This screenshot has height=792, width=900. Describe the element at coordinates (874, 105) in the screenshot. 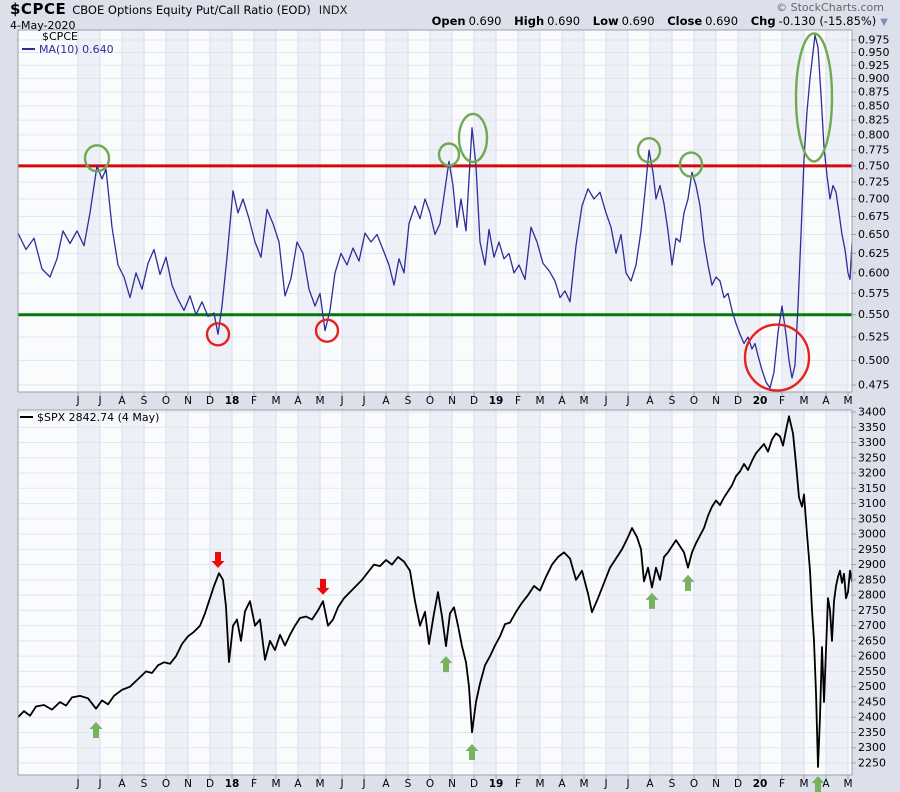

I see `cpce-y-tick-label: 0.850` at that location.